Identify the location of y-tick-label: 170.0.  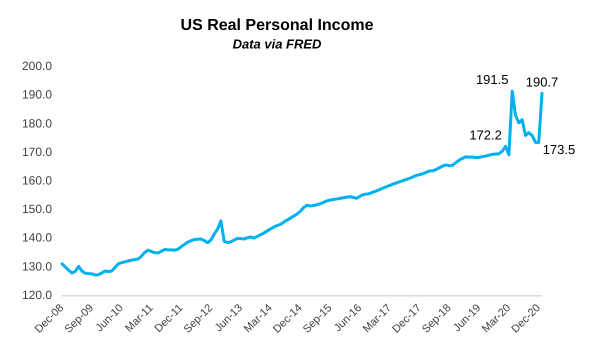
(37, 151).